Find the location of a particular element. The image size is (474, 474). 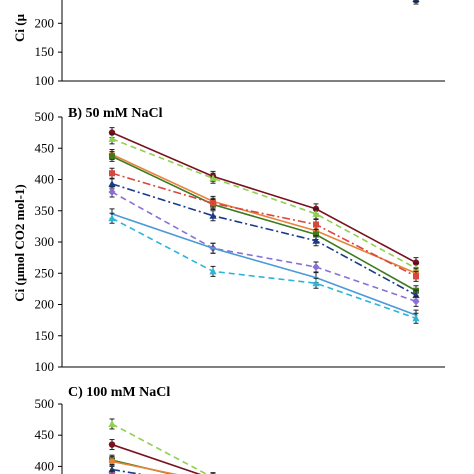

panel-c-series-0-line is located at coordinates (159, 448).